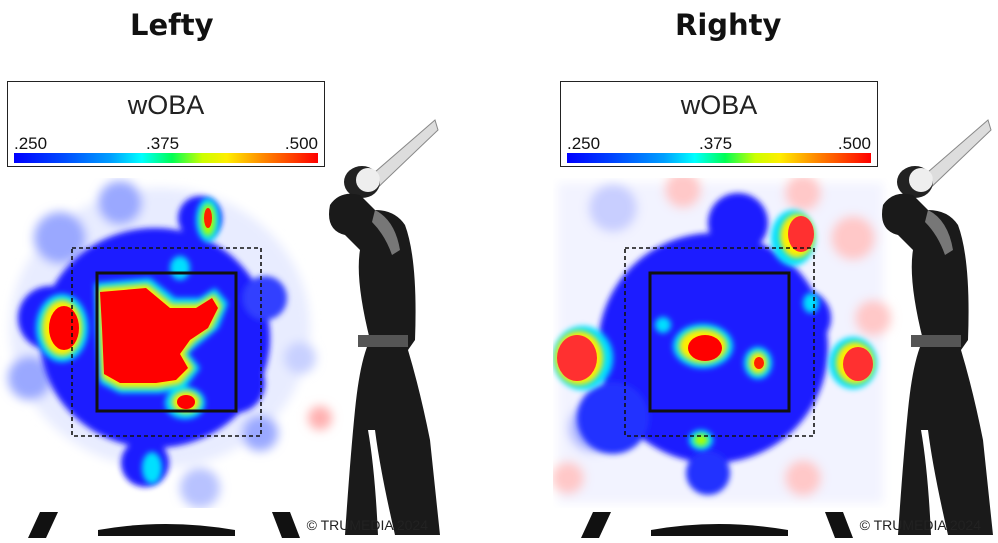 This screenshot has height=543, width=998. Describe the element at coordinates (172, 25) in the screenshot. I see `chart-title: Lefty` at that location.